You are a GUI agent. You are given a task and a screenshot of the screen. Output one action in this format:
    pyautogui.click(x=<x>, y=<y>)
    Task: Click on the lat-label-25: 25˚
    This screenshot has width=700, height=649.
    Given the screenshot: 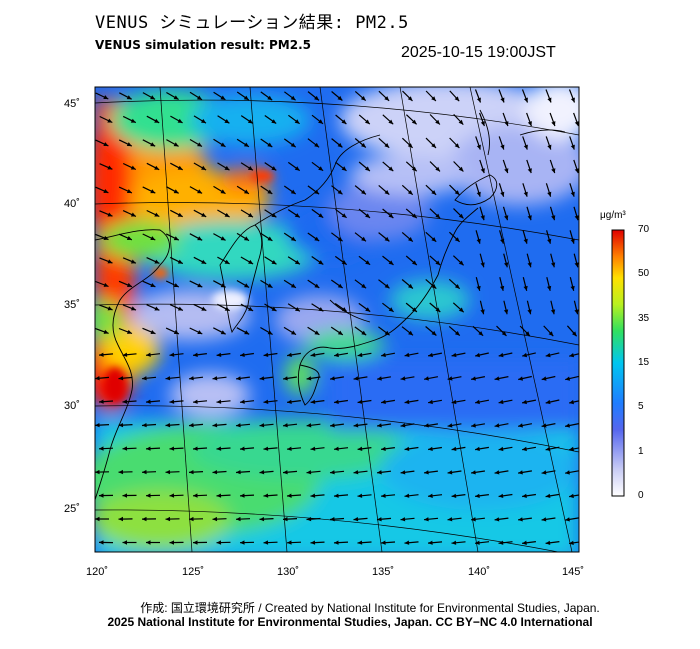 What is the action you would take?
    pyautogui.click(x=72, y=509)
    